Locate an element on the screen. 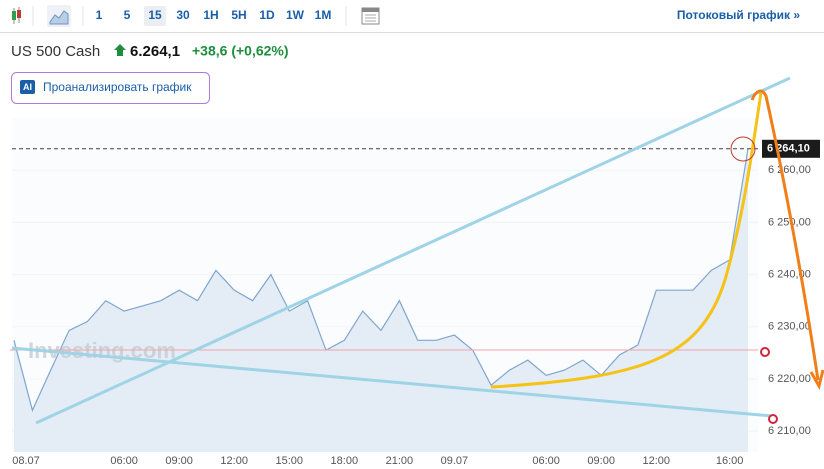 This screenshot has width=824, height=469. stream-link: Потоковый график » is located at coordinates (738, 15).